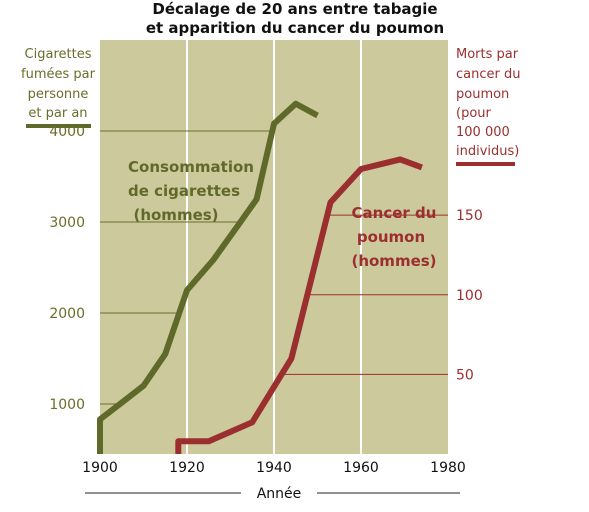 The image size is (589, 512). I want to click on x-tick-label: 1940, so click(274, 468).